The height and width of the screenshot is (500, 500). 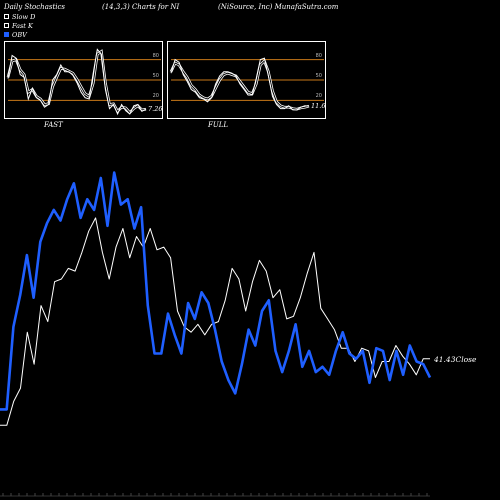 I want to click on series-line-inner-slow-d, so click(x=240, y=85).